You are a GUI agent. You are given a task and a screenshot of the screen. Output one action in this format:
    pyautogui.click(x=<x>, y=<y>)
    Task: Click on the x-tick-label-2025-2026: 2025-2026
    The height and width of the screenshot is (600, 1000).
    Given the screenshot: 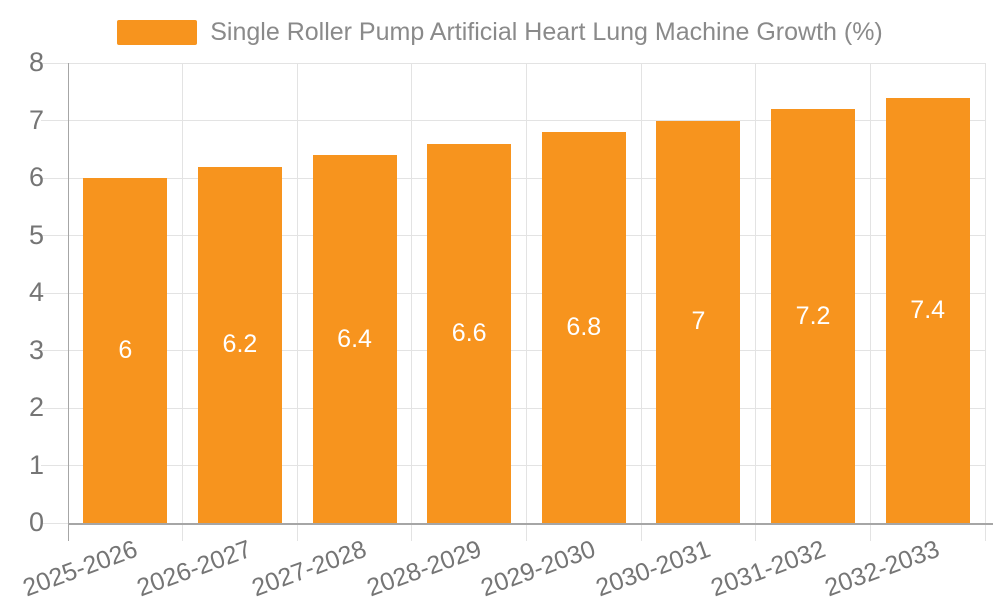 What is the action you would take?
    pyautogui.click(x=79, y=567)
    